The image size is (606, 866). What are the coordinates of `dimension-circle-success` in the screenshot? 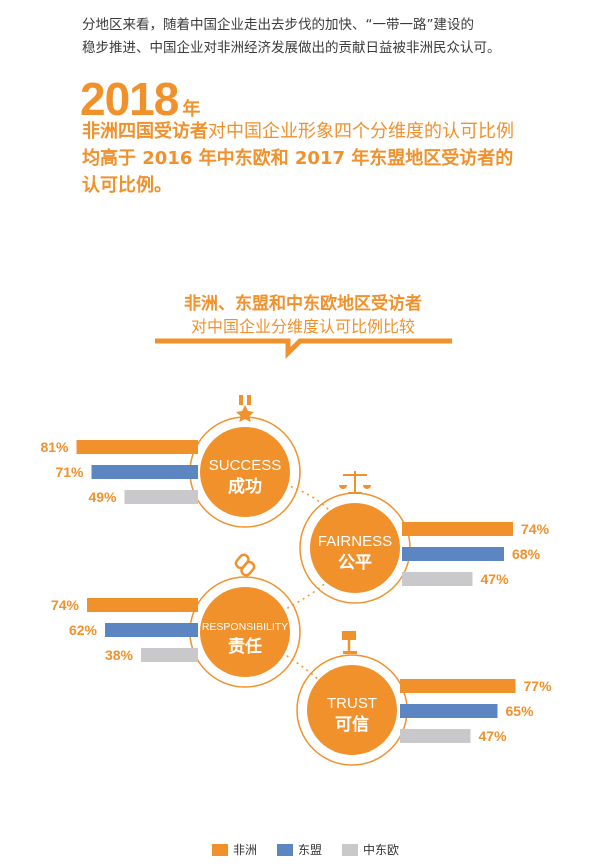 It's located at (245, 472).